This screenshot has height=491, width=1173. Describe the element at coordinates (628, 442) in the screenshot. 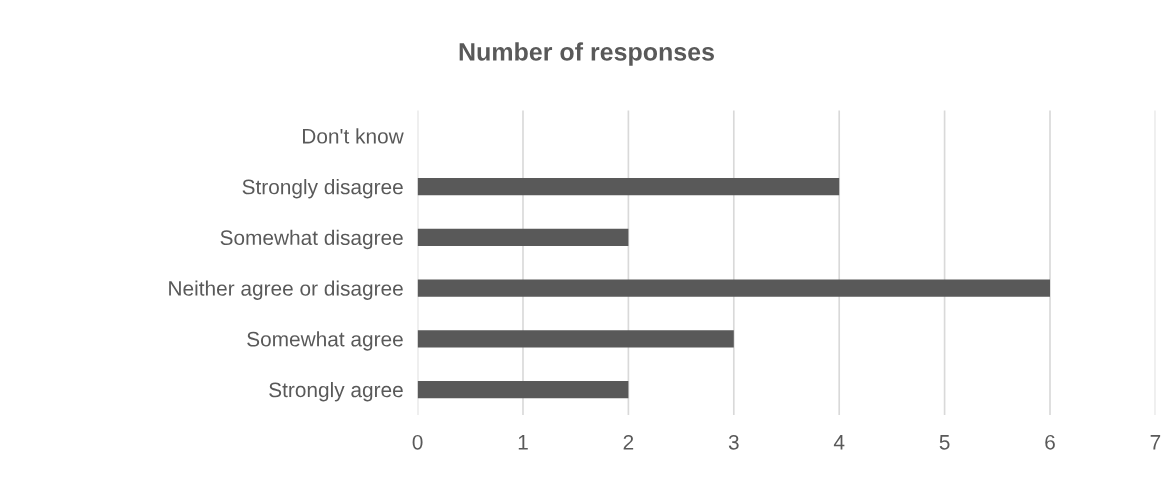

I see `x-tick-label: 2` at that location.